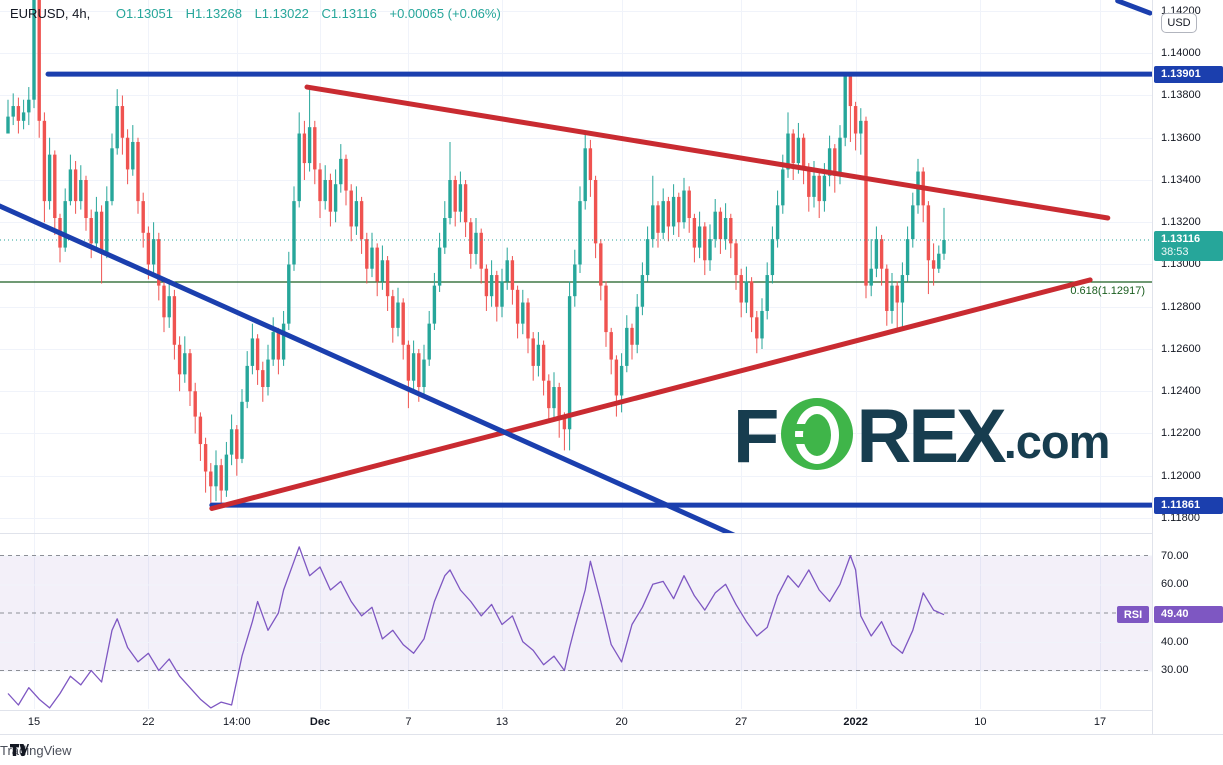 The height and width of the screenshot is (765, 1223). I want to click on price-axis-label: 1.13400, so click(1181, 179).